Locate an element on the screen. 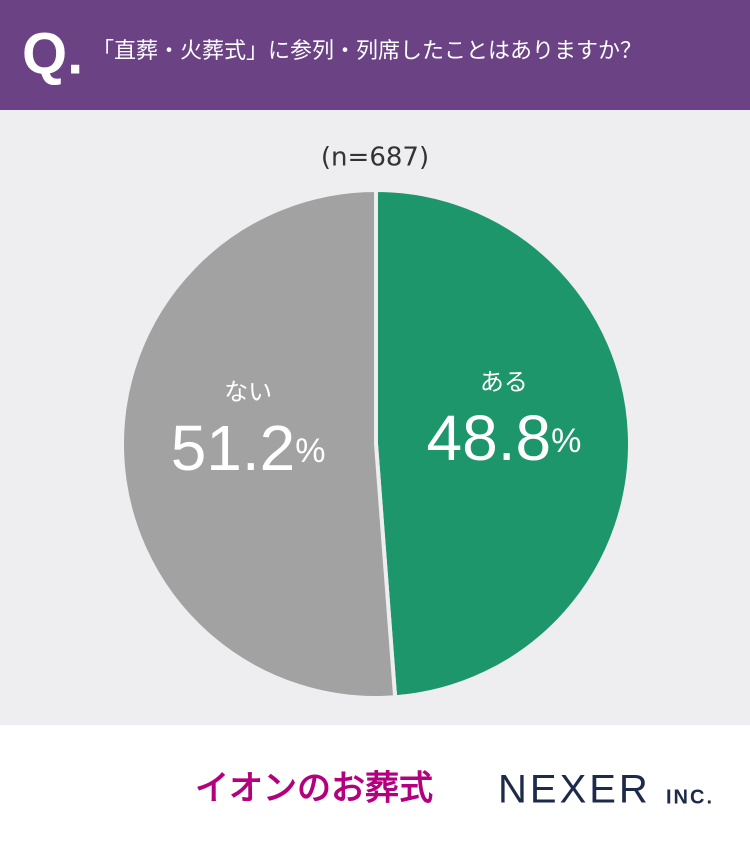  header-bar is located at coordinates (375, 55).